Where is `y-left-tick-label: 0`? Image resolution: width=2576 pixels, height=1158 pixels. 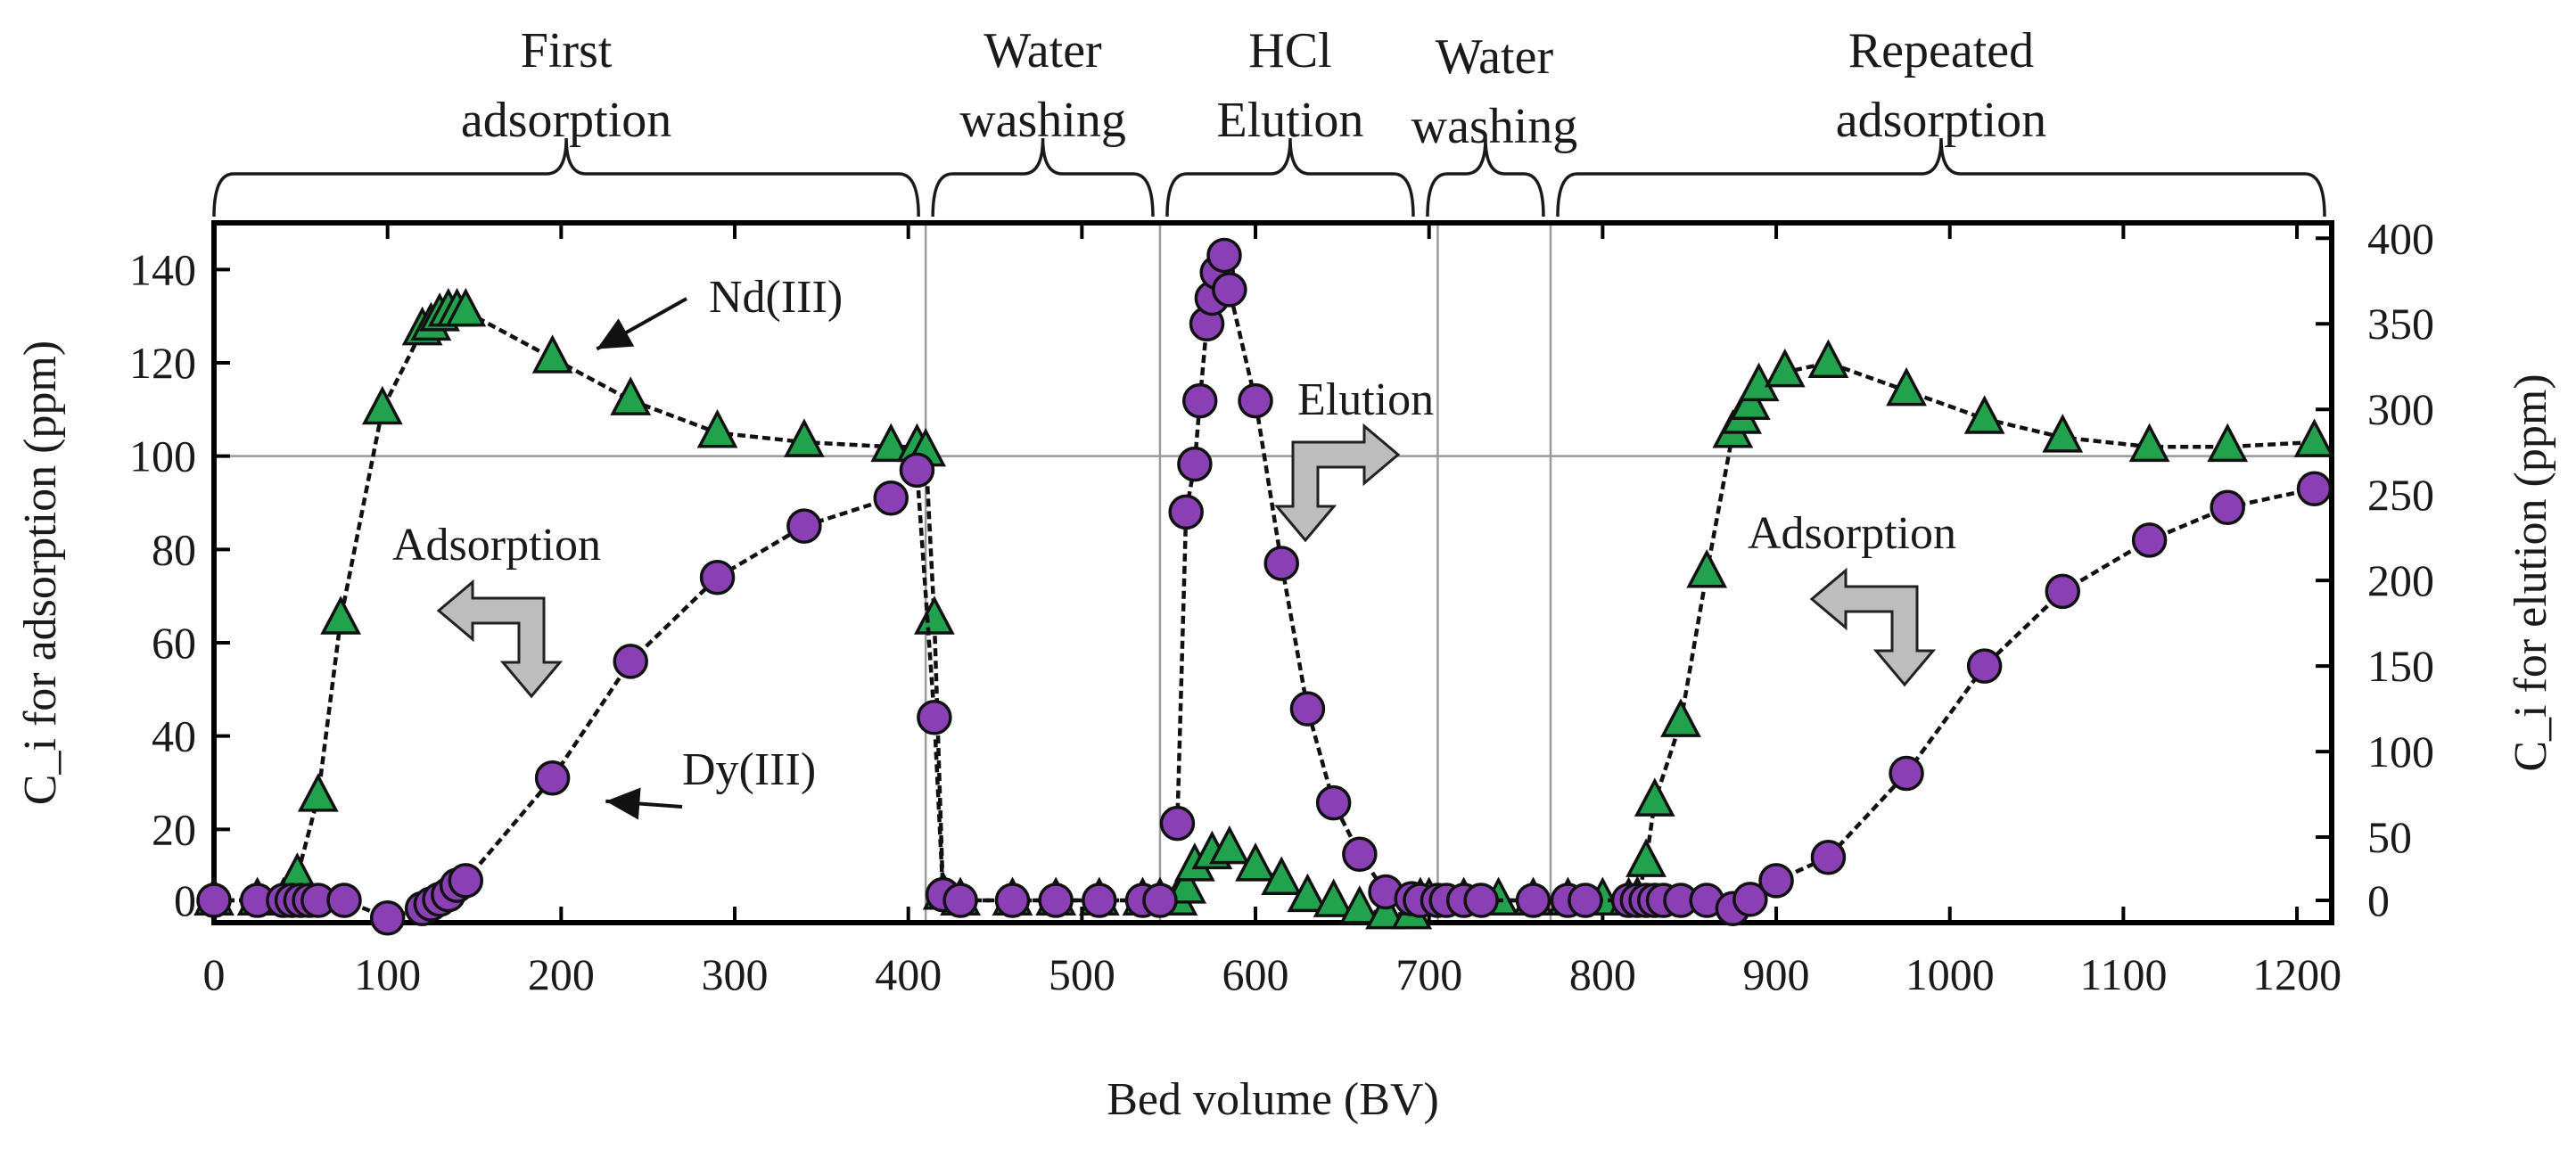 y-left-tick-label: 0 is located at coordinates (185, 900).